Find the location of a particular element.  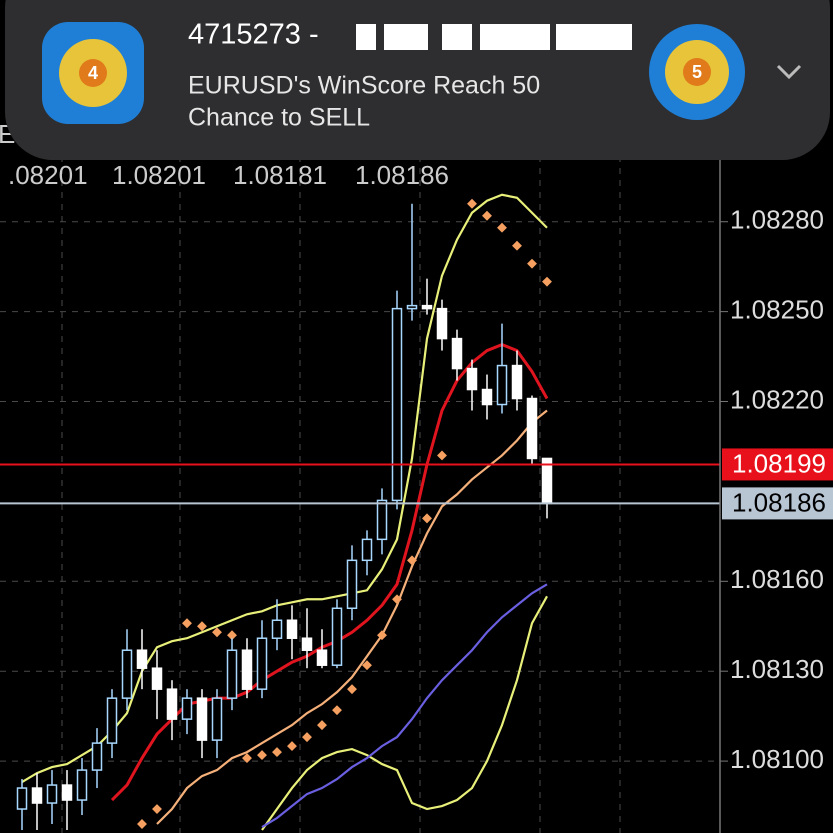

y-tick-label: 1.08250 is located at coordinates (777, 310).